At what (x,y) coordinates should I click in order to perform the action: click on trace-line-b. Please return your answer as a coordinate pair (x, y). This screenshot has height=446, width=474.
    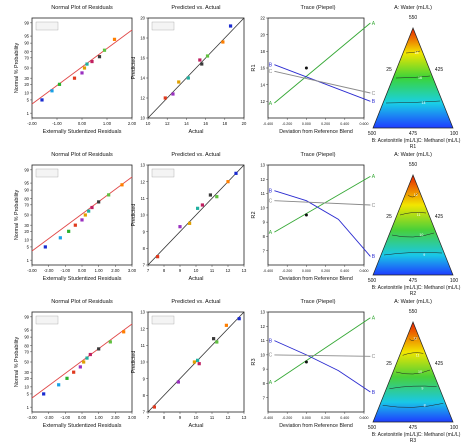
    Looking at the image, I should click on (322, 83).